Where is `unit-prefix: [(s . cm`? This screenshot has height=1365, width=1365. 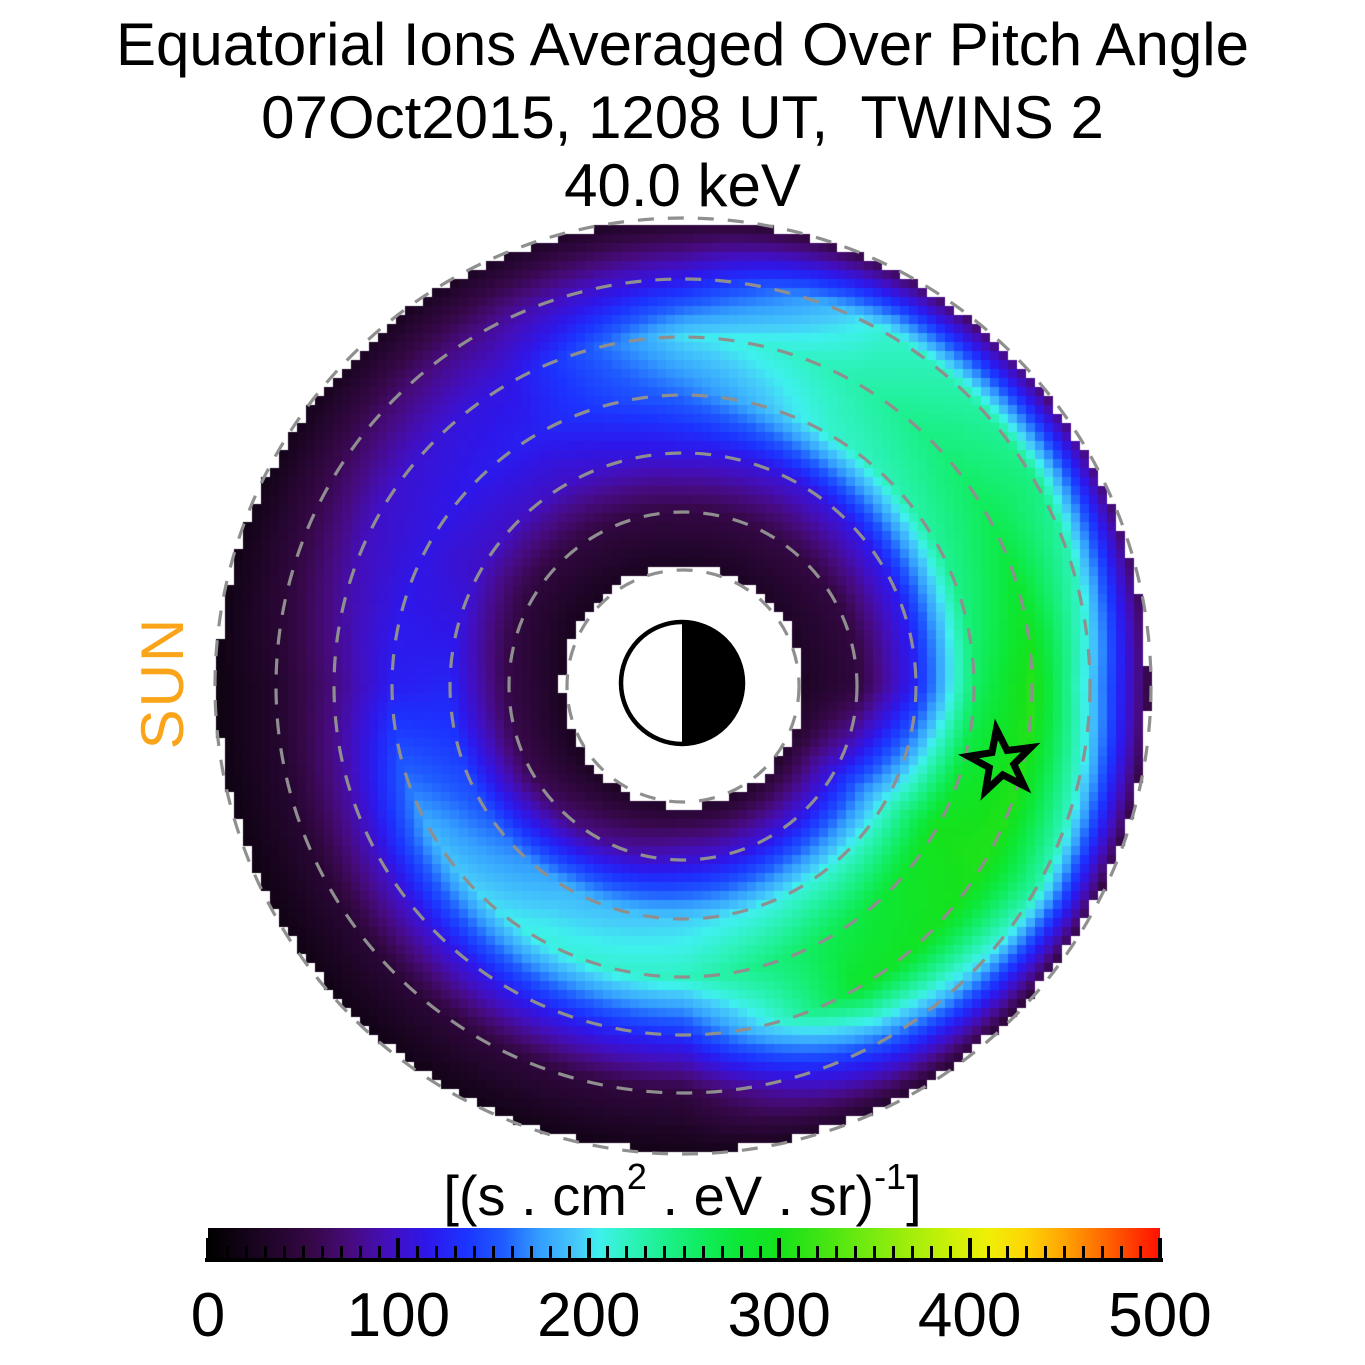
unit-prefix: [(s . cm is located at coordinates (535, 1195).